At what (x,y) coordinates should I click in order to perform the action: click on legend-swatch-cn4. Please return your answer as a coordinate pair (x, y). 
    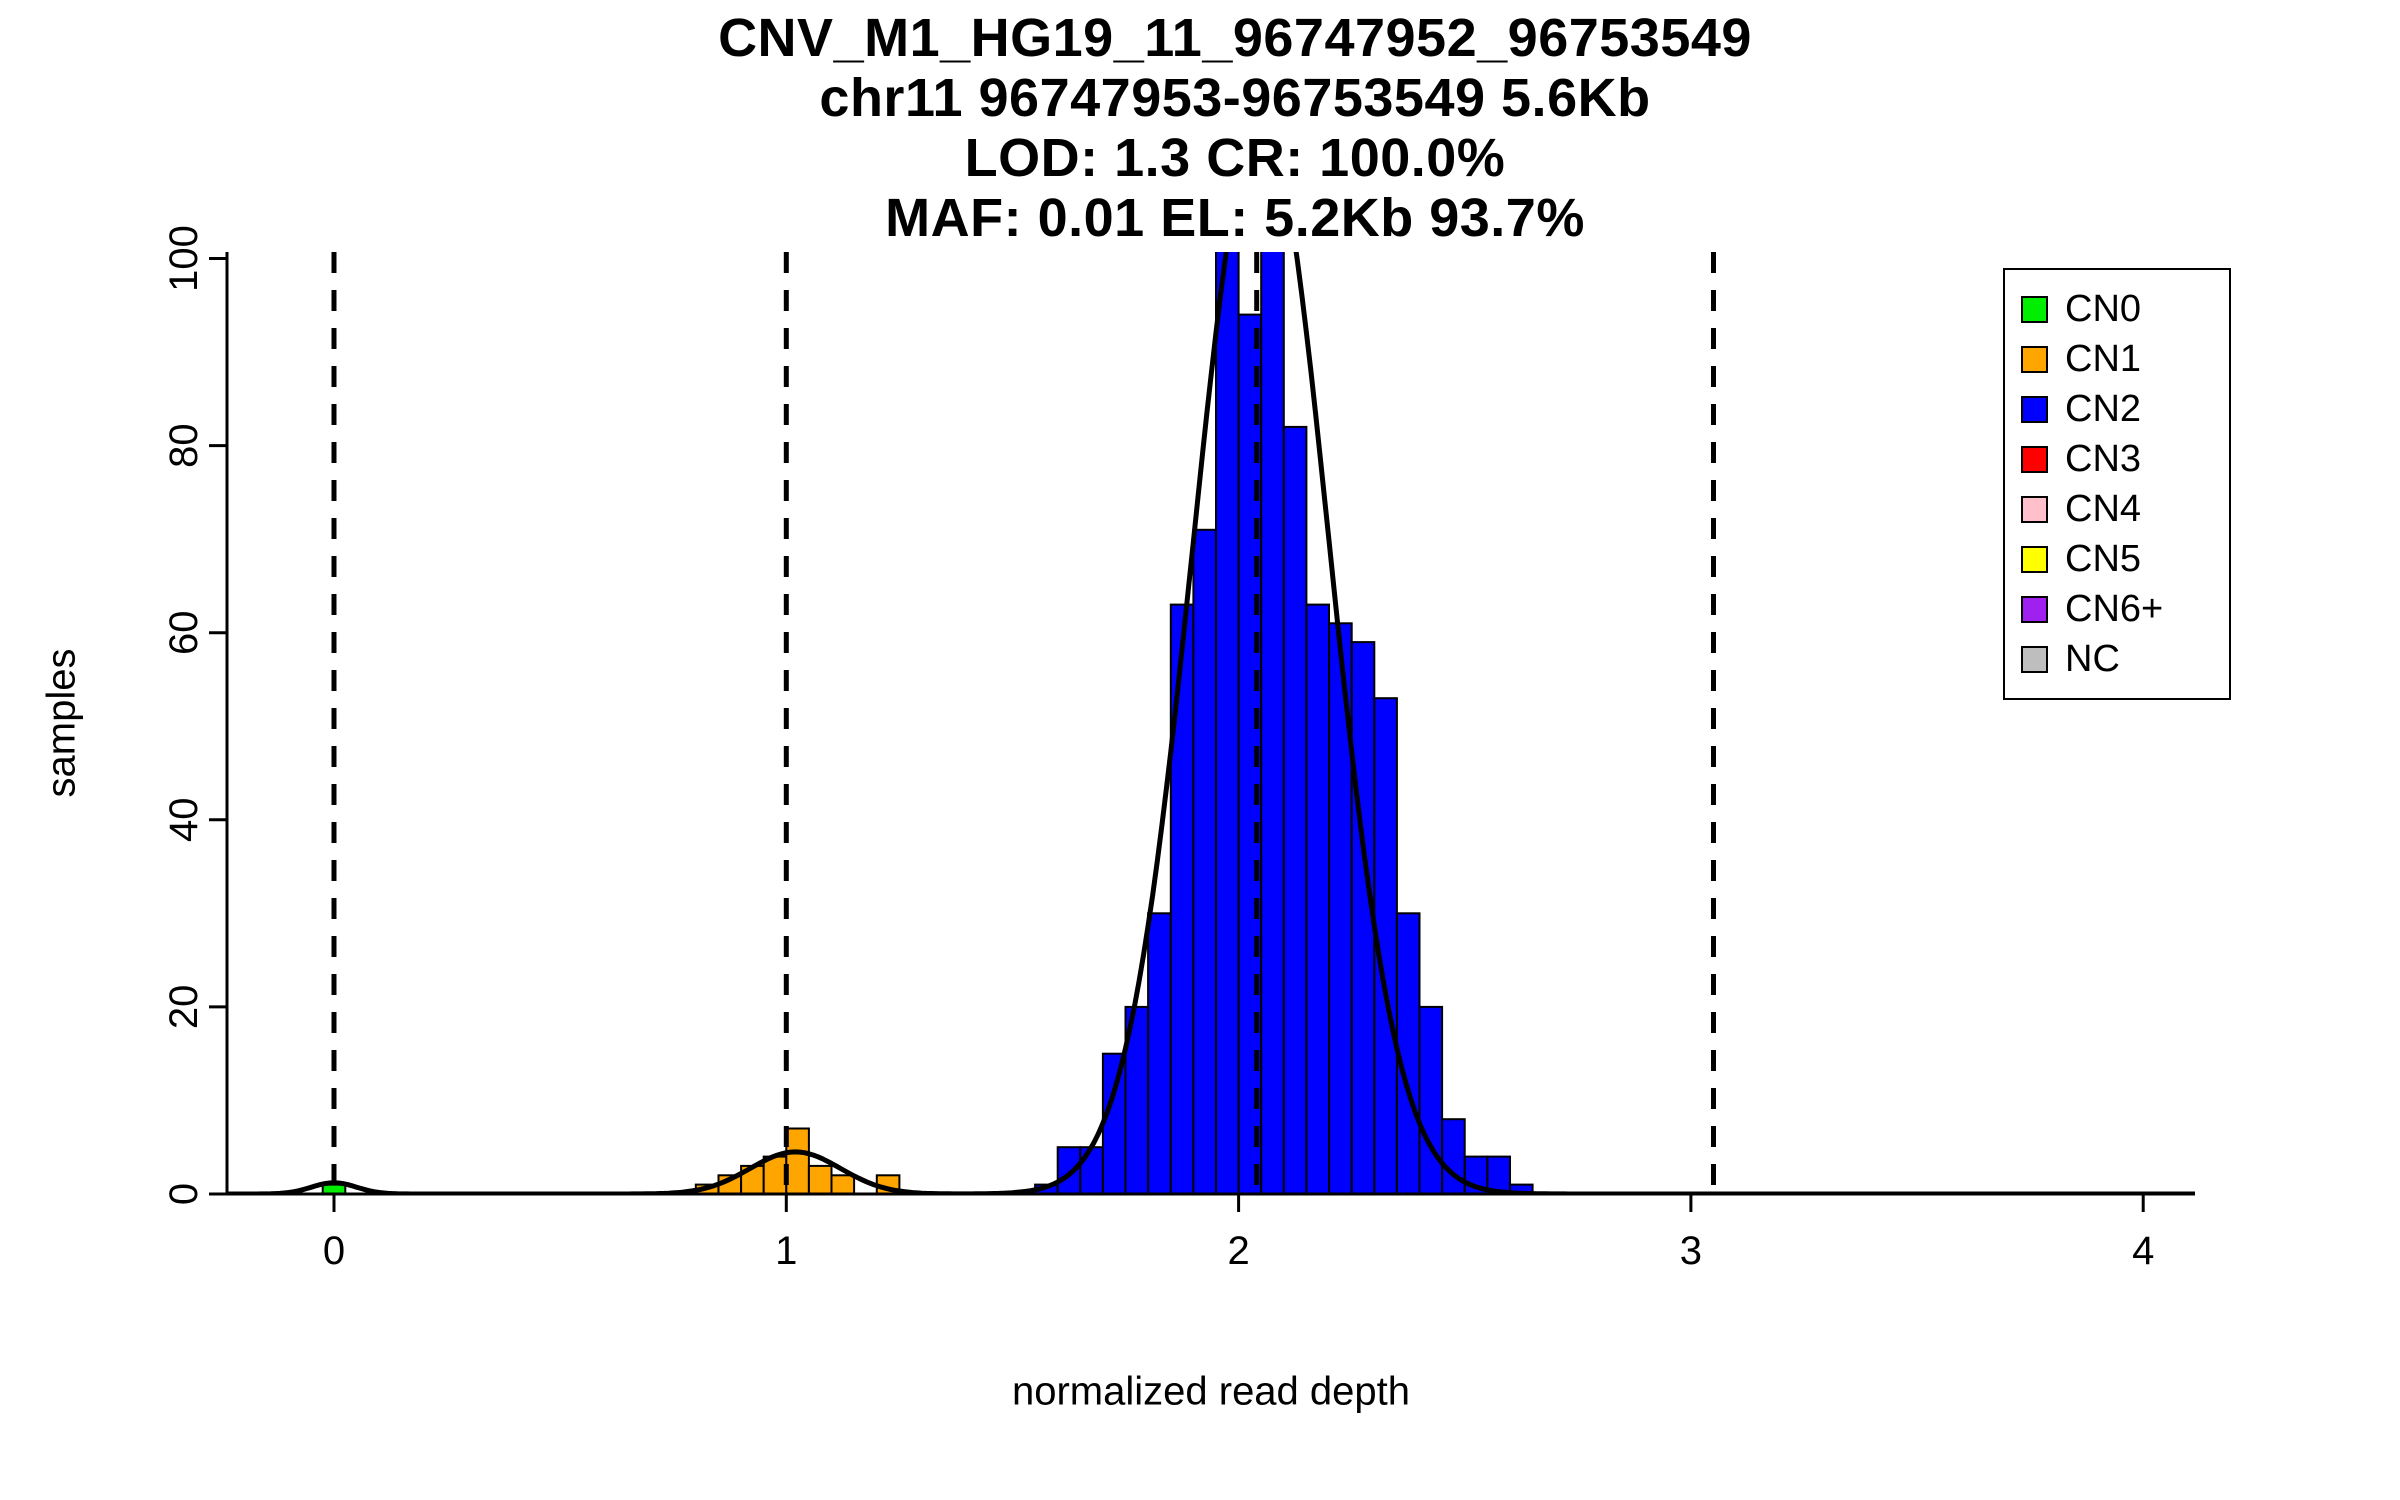
    Looking at the image, I should click on (2034, 509).